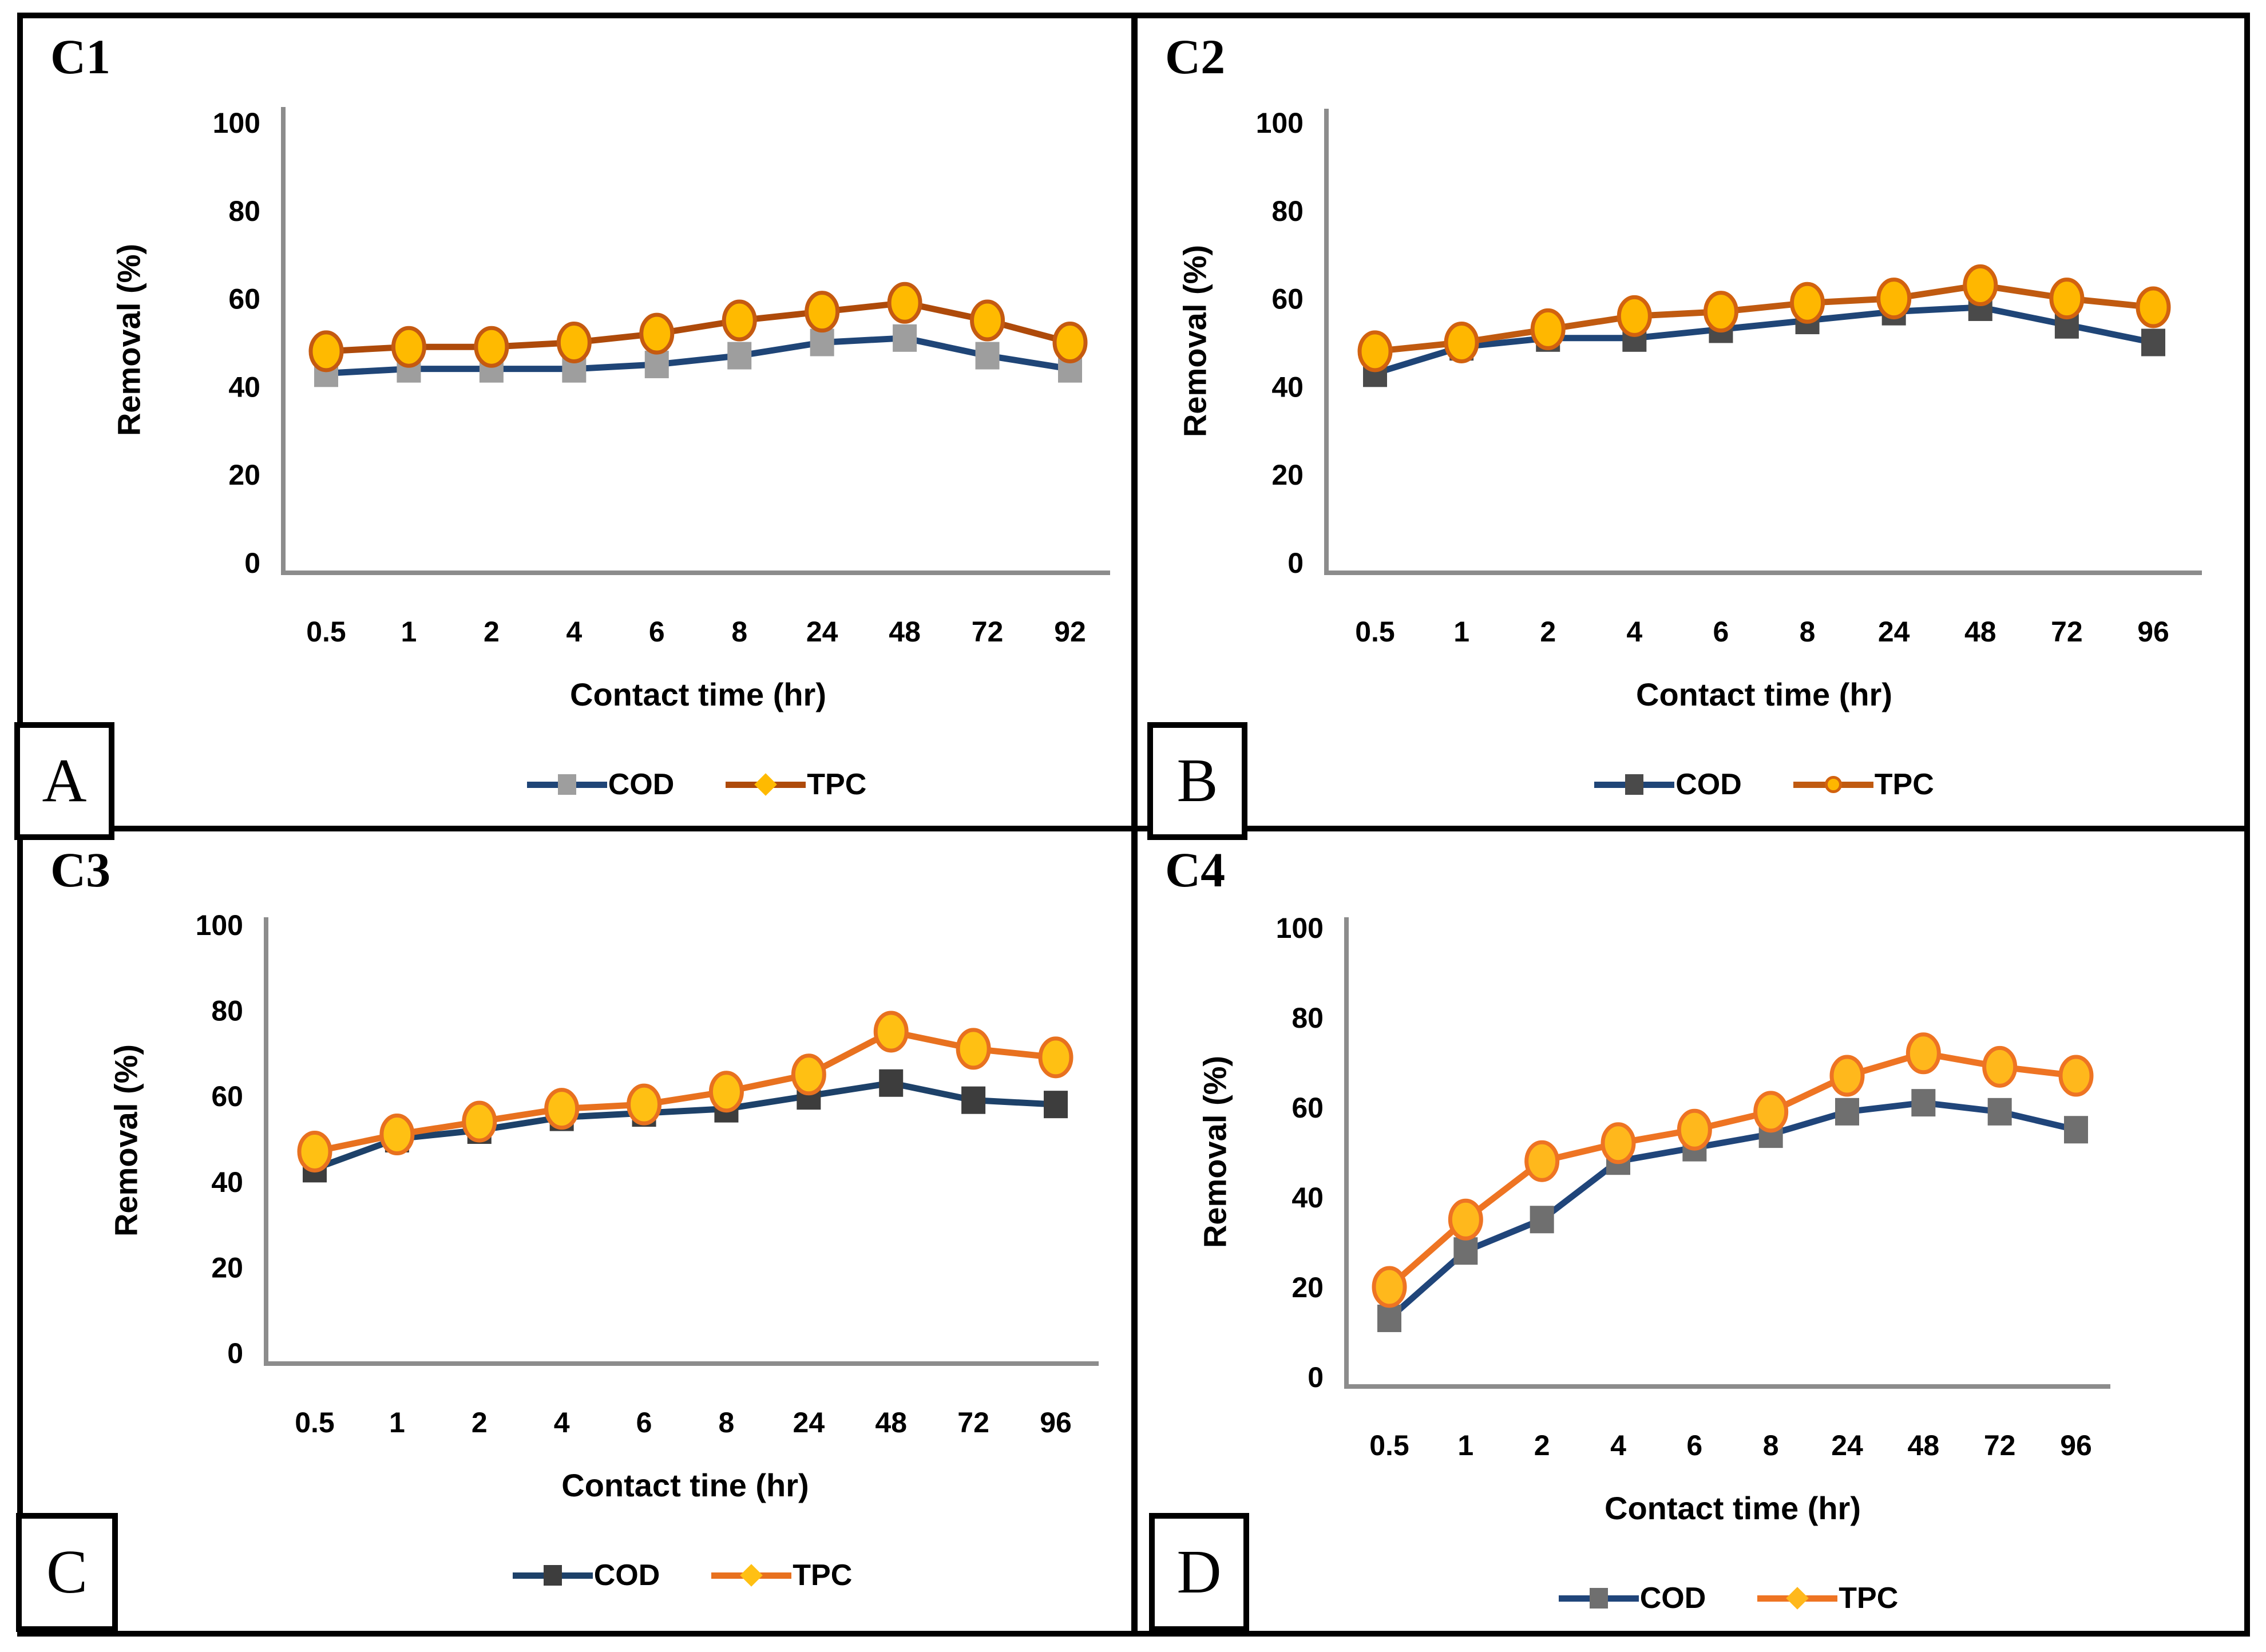  What do you see at coordinates (1134, 825) in the screenshot?
I see `vertical-divider` at bounding box center [1134, 825].